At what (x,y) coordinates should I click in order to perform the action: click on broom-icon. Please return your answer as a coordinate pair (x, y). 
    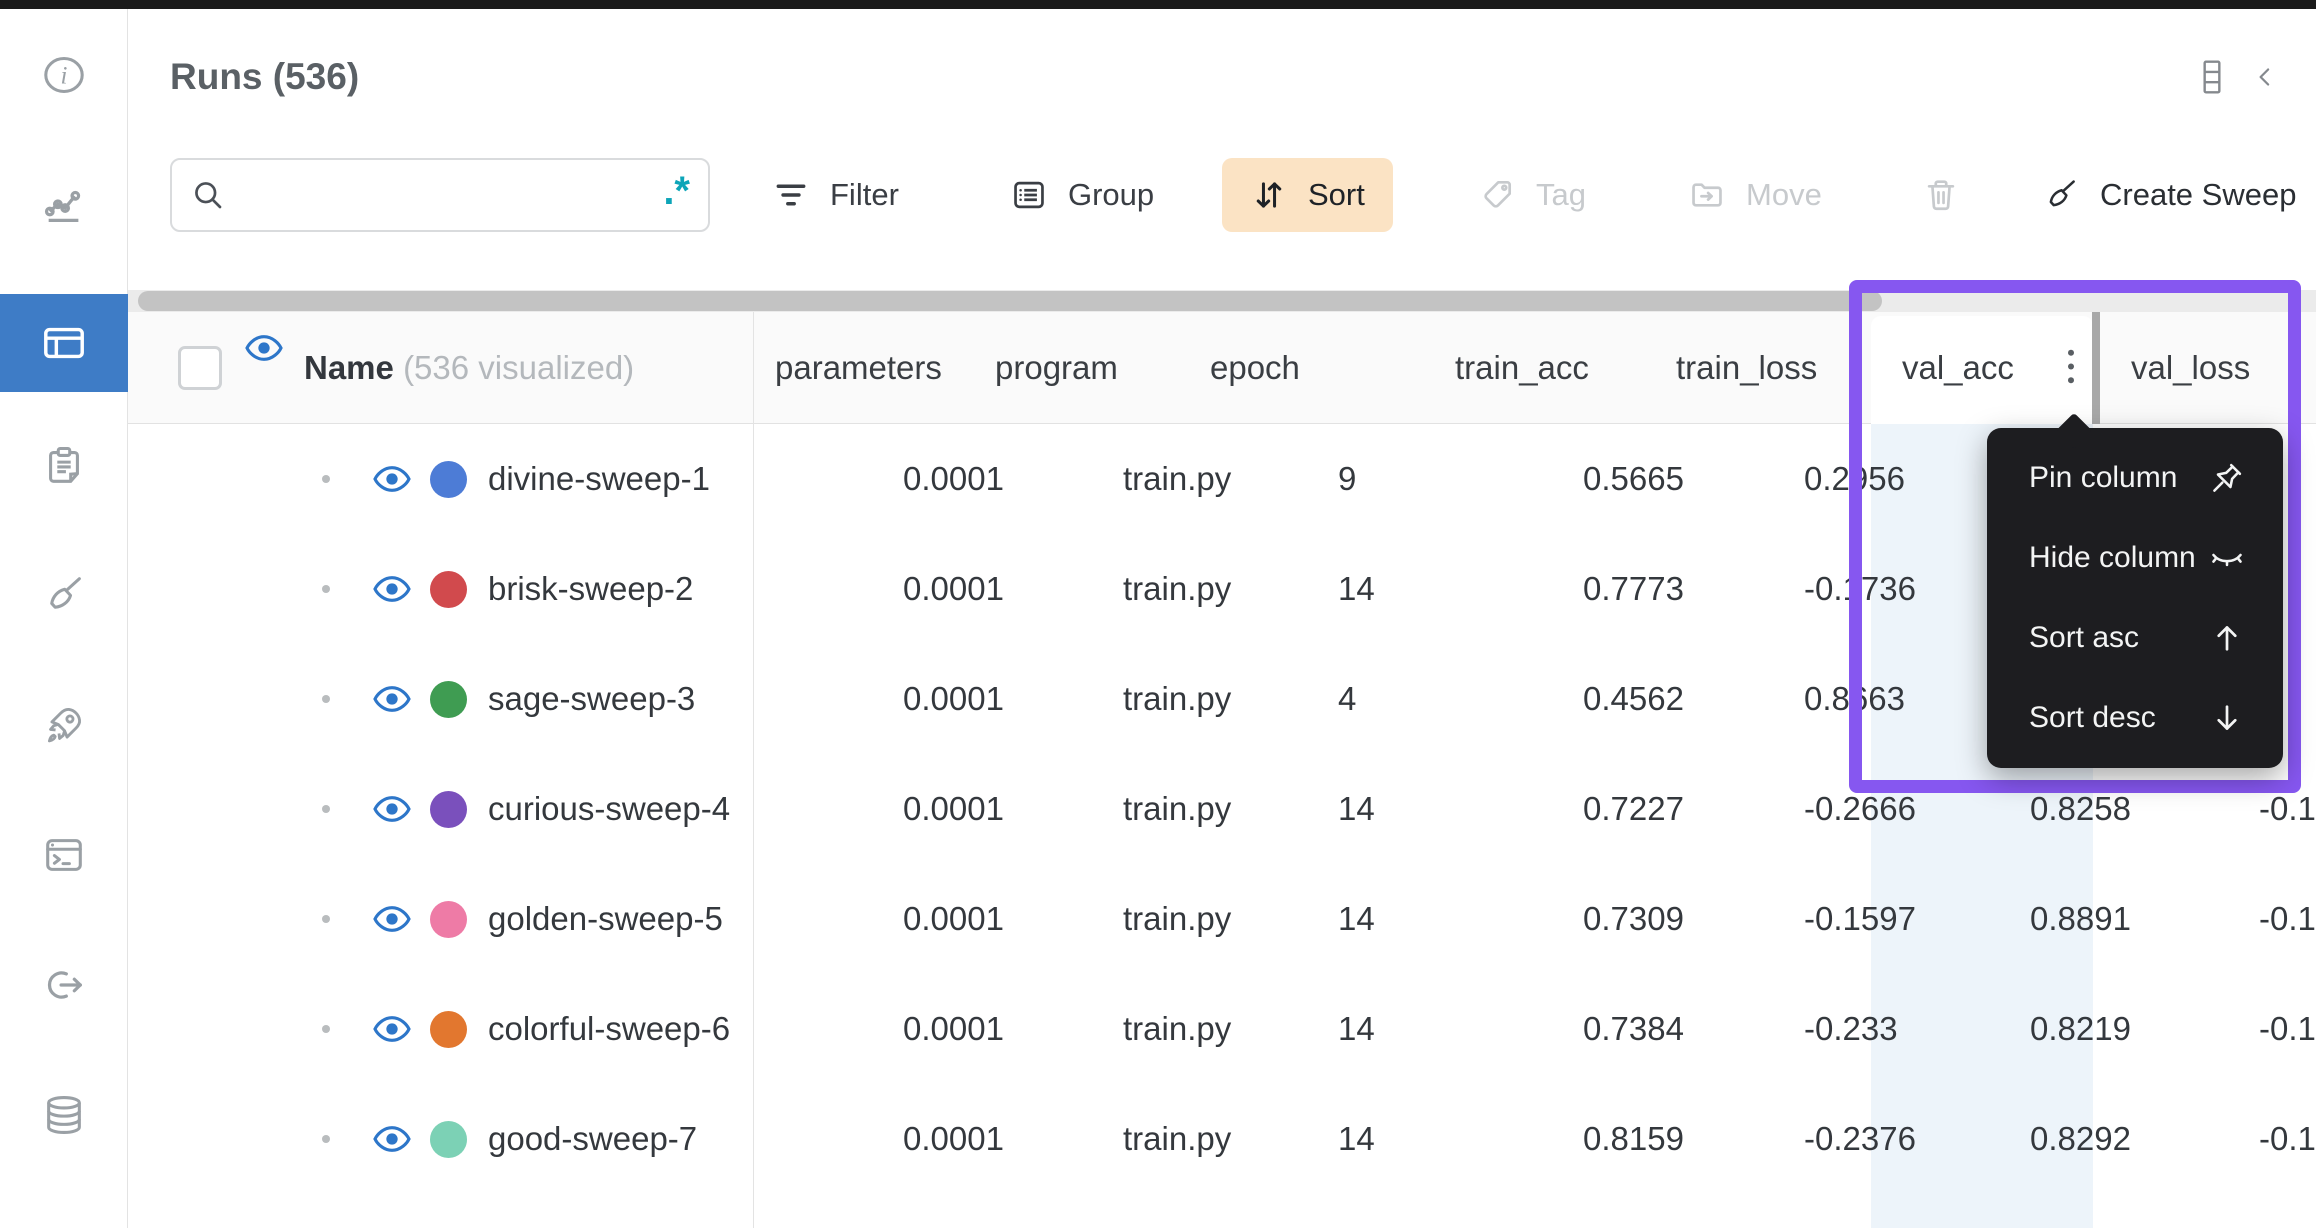
    Looking at the image, I should click on (64, 595).